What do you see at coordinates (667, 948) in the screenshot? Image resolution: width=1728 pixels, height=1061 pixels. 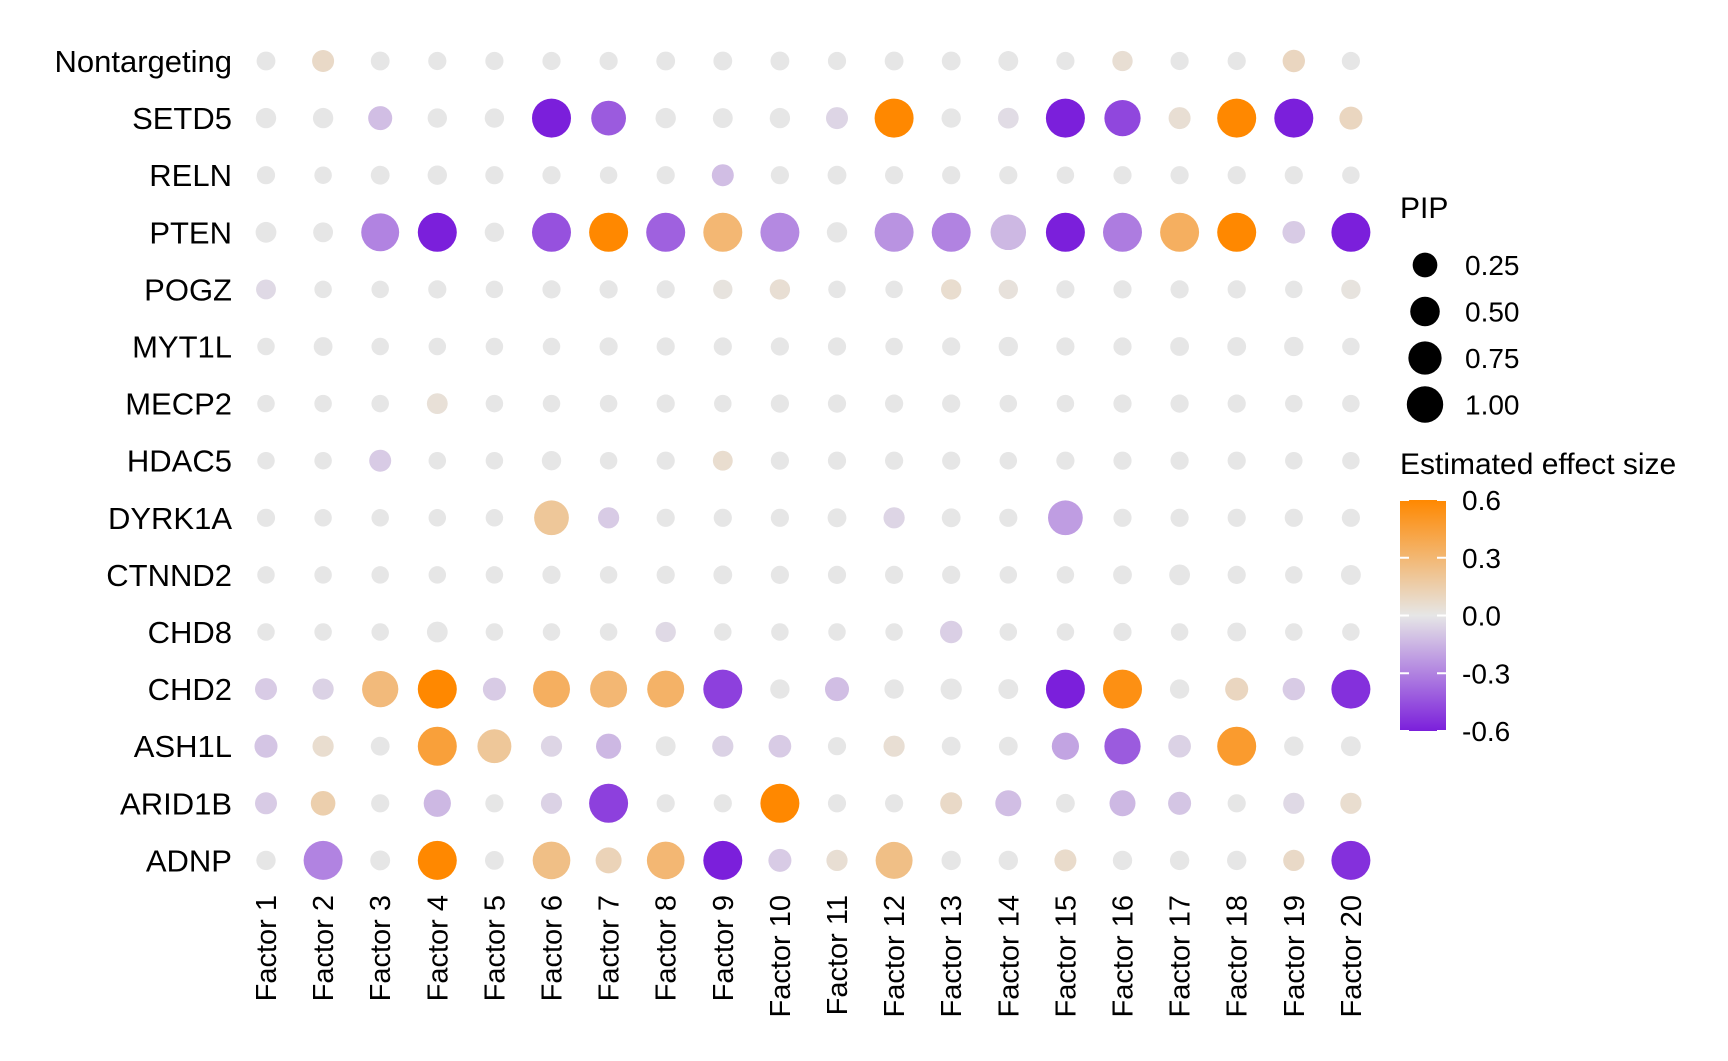 I see `column-label: Factor 8` at bounding box center [667, 948].